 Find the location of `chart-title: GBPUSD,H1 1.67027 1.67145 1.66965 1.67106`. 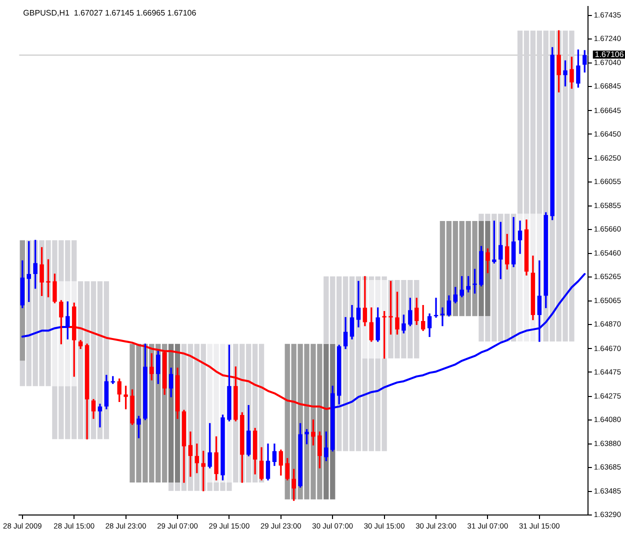

chart-title: GBPUSD,H1 1.67027 1.67145 1.66965 1.67106 is located at coordinates (110, 13).